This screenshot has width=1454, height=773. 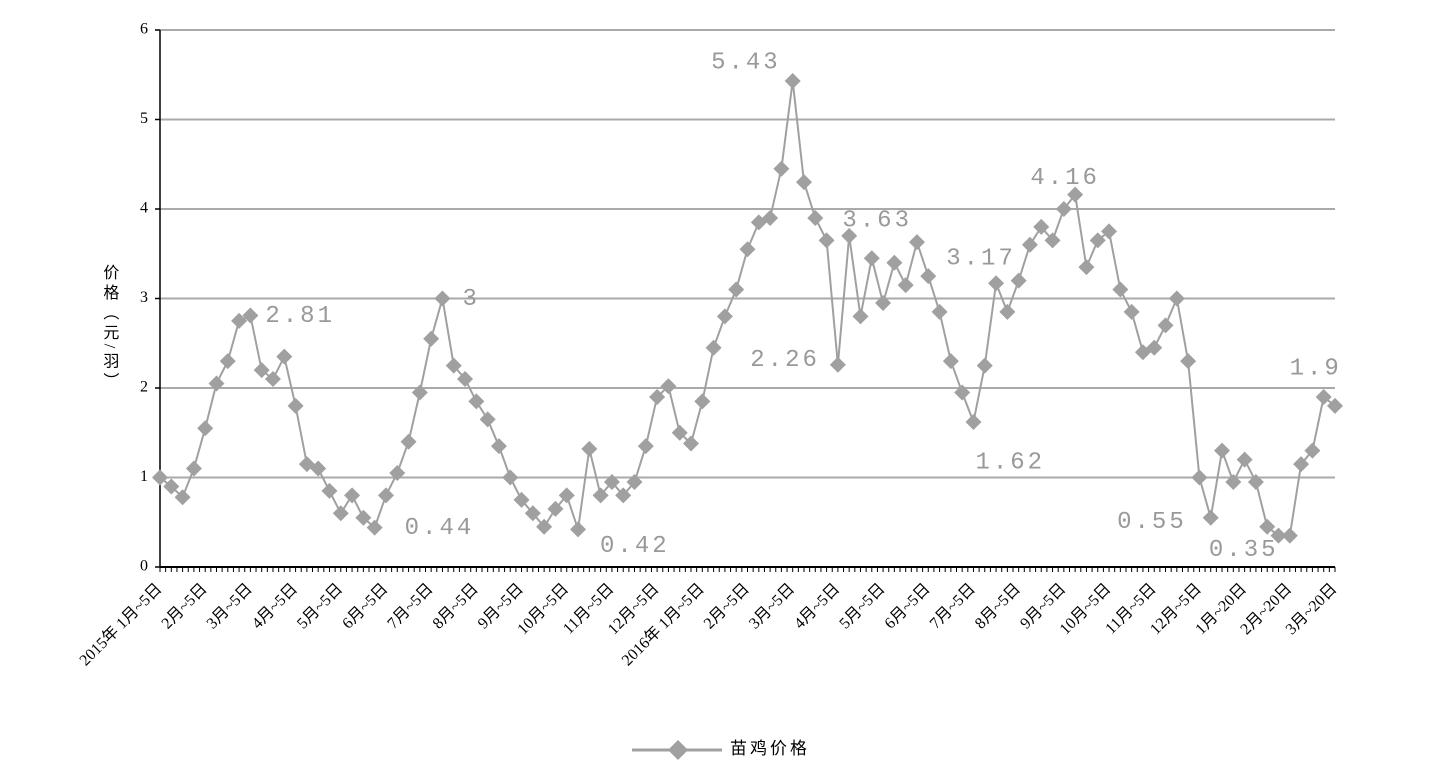 I want to click on legend-marker, so click(x=678, y=750).